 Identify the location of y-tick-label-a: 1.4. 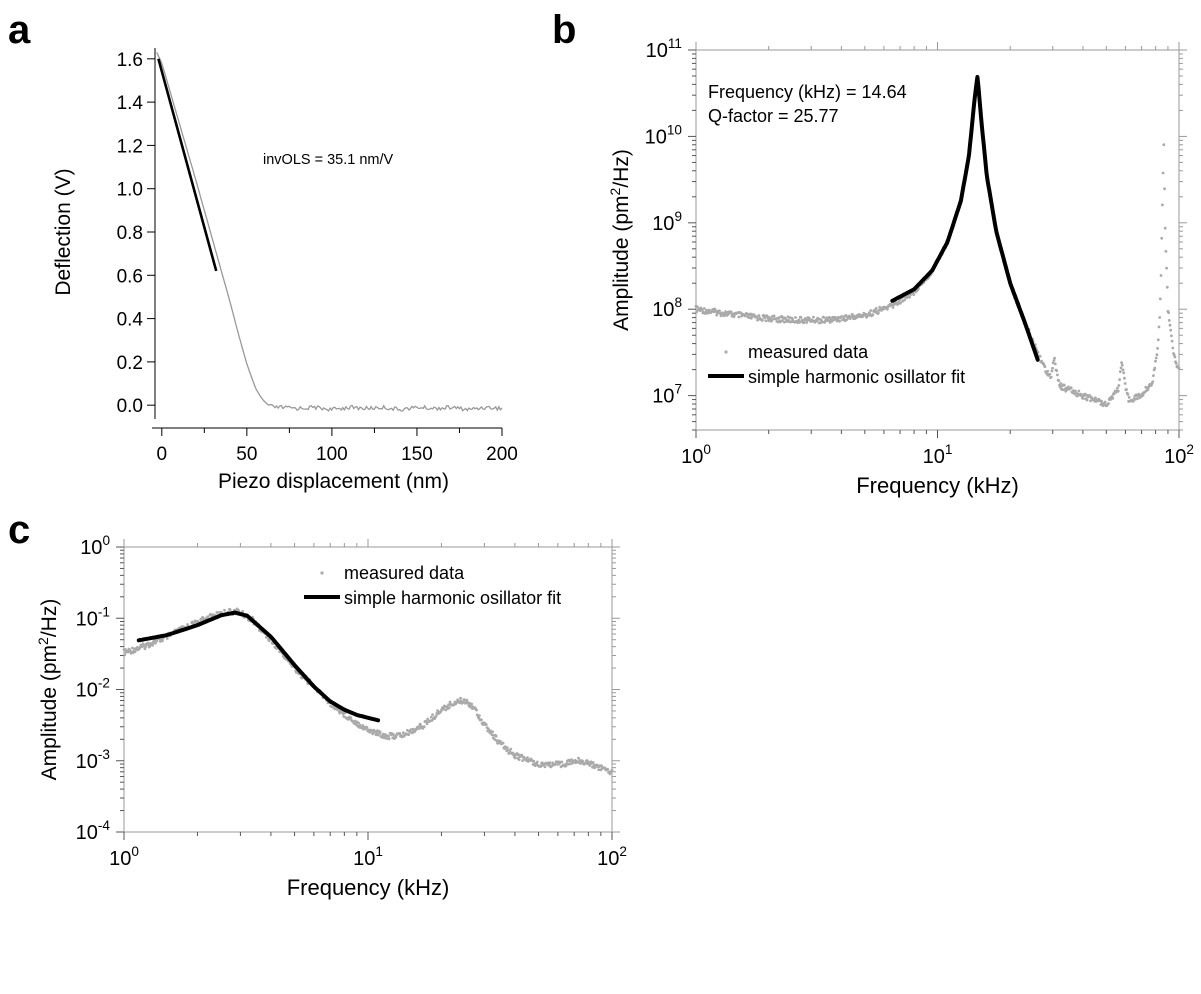
(130, 103).